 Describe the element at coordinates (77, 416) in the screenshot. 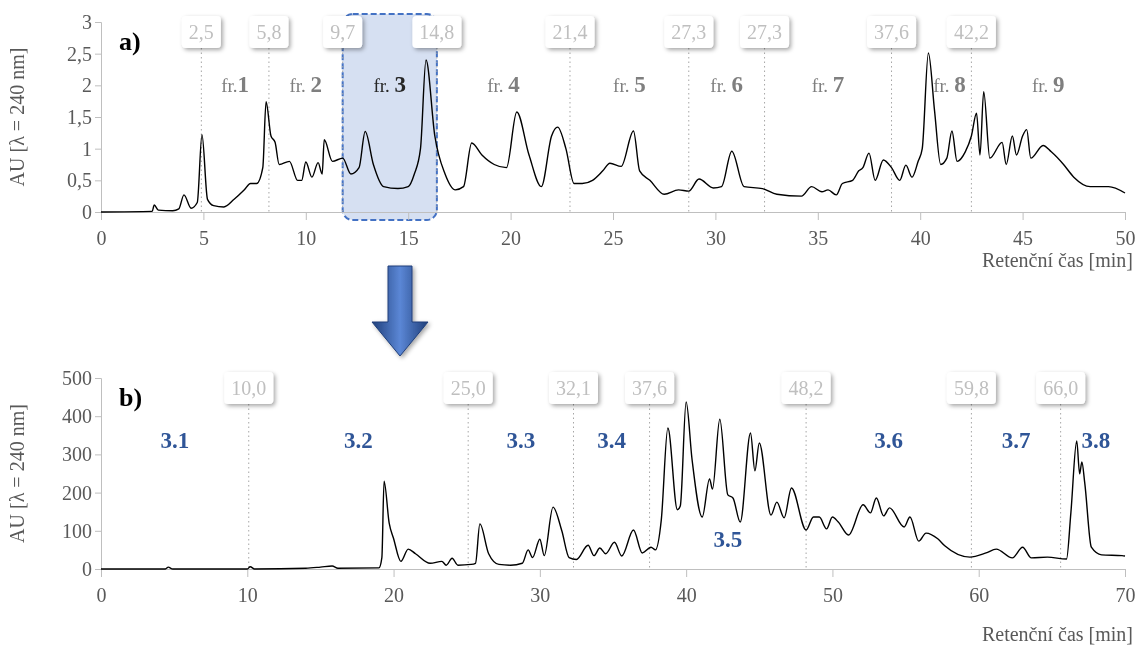

I see `y-tick-label: 400` at that location.